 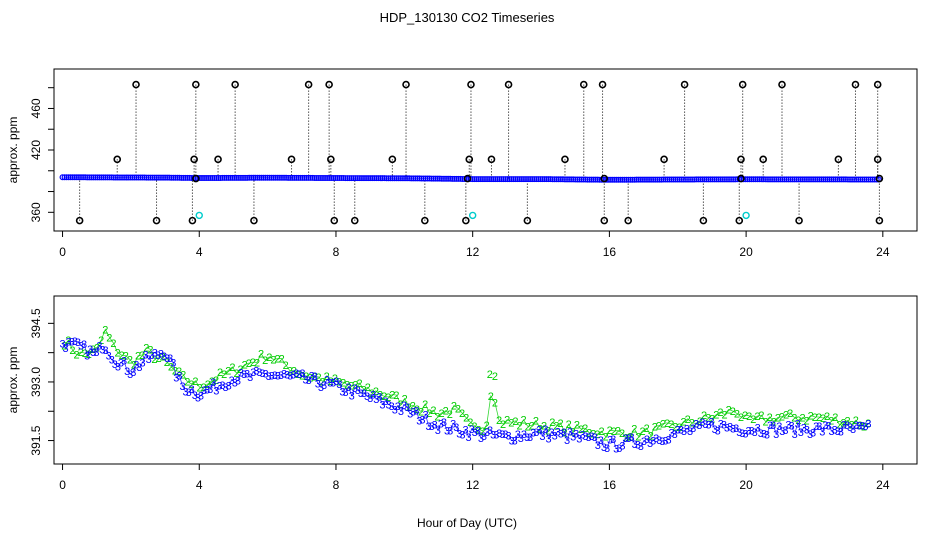 I want to click on bottom-ylabel: approx. ppm, so click(x=13, y=380).